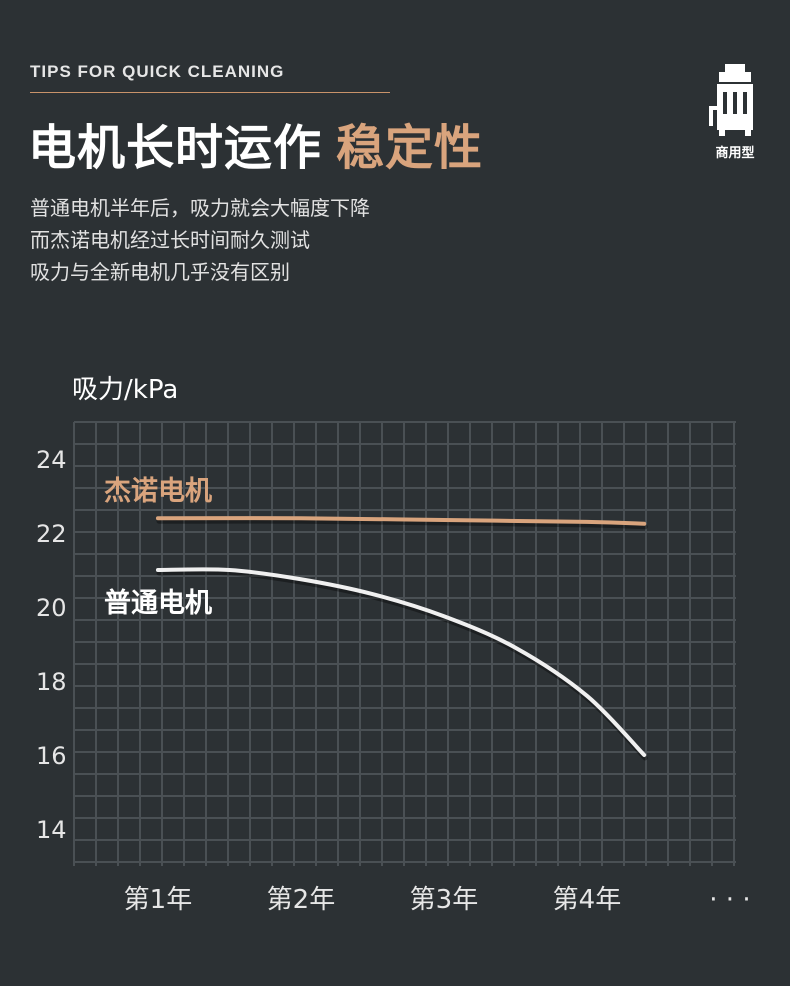  Describe the element at coordinates (401, 662) in the screenshot. I see `series-line-ordinary` at that location.